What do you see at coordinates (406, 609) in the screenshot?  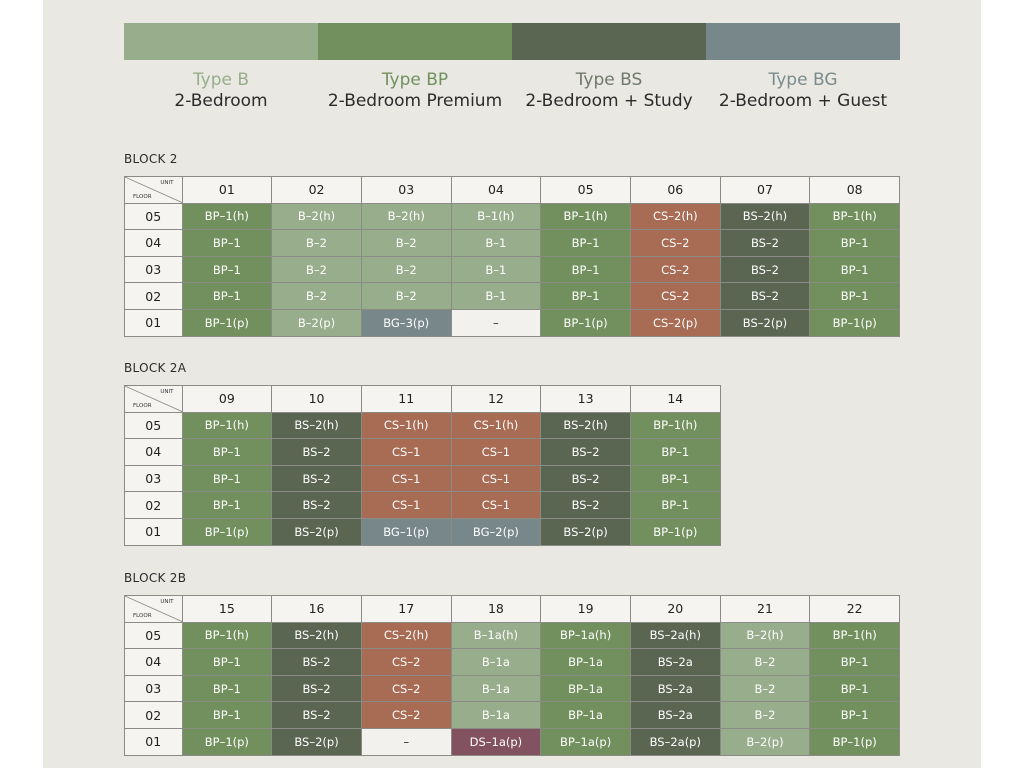 I see `unit-number-header: 17` at bounding box center [406, 609].